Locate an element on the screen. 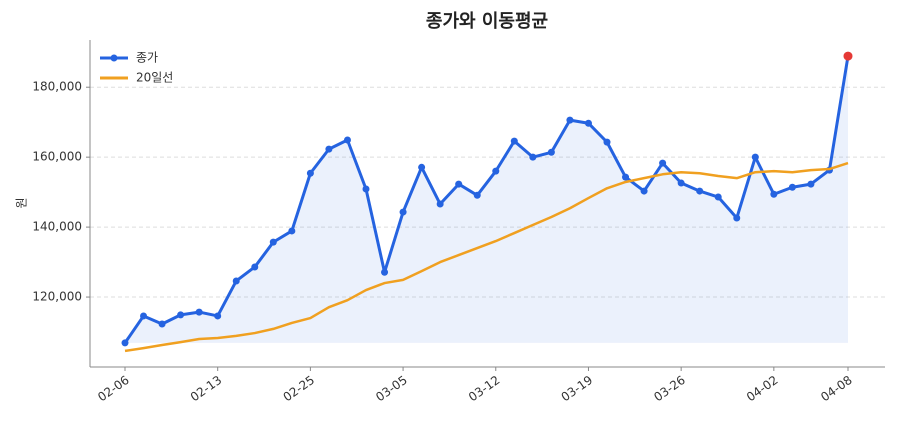 This screenshot has height=424, width=900. y-tick-label: 180,000 is located at coordinates (57, 87).